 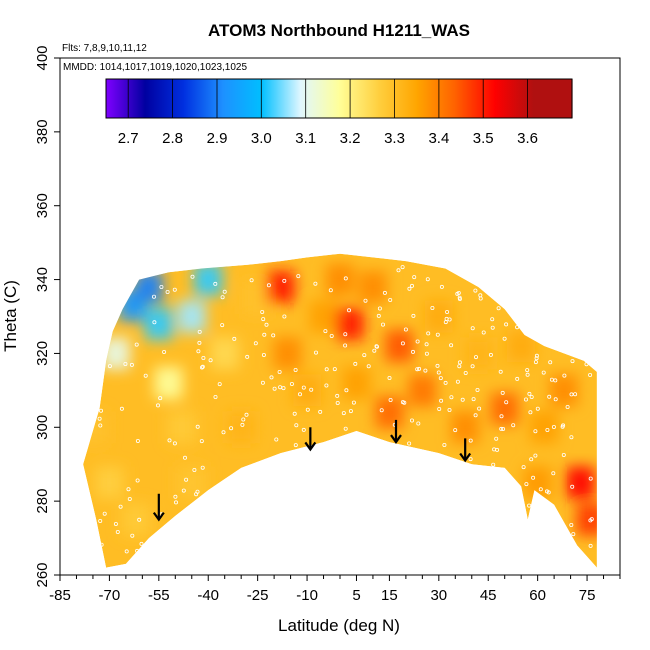 I want to click on x-tick-label: -55, so click(x=159, y=595).